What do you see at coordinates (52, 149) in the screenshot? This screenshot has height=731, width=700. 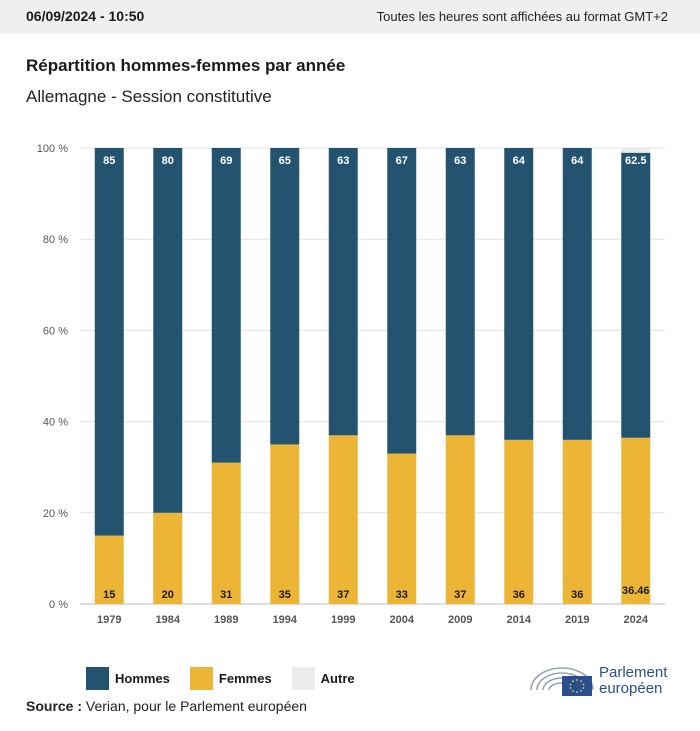 I see `y-tick-label: 100 %` at bounding box center [52, 149].